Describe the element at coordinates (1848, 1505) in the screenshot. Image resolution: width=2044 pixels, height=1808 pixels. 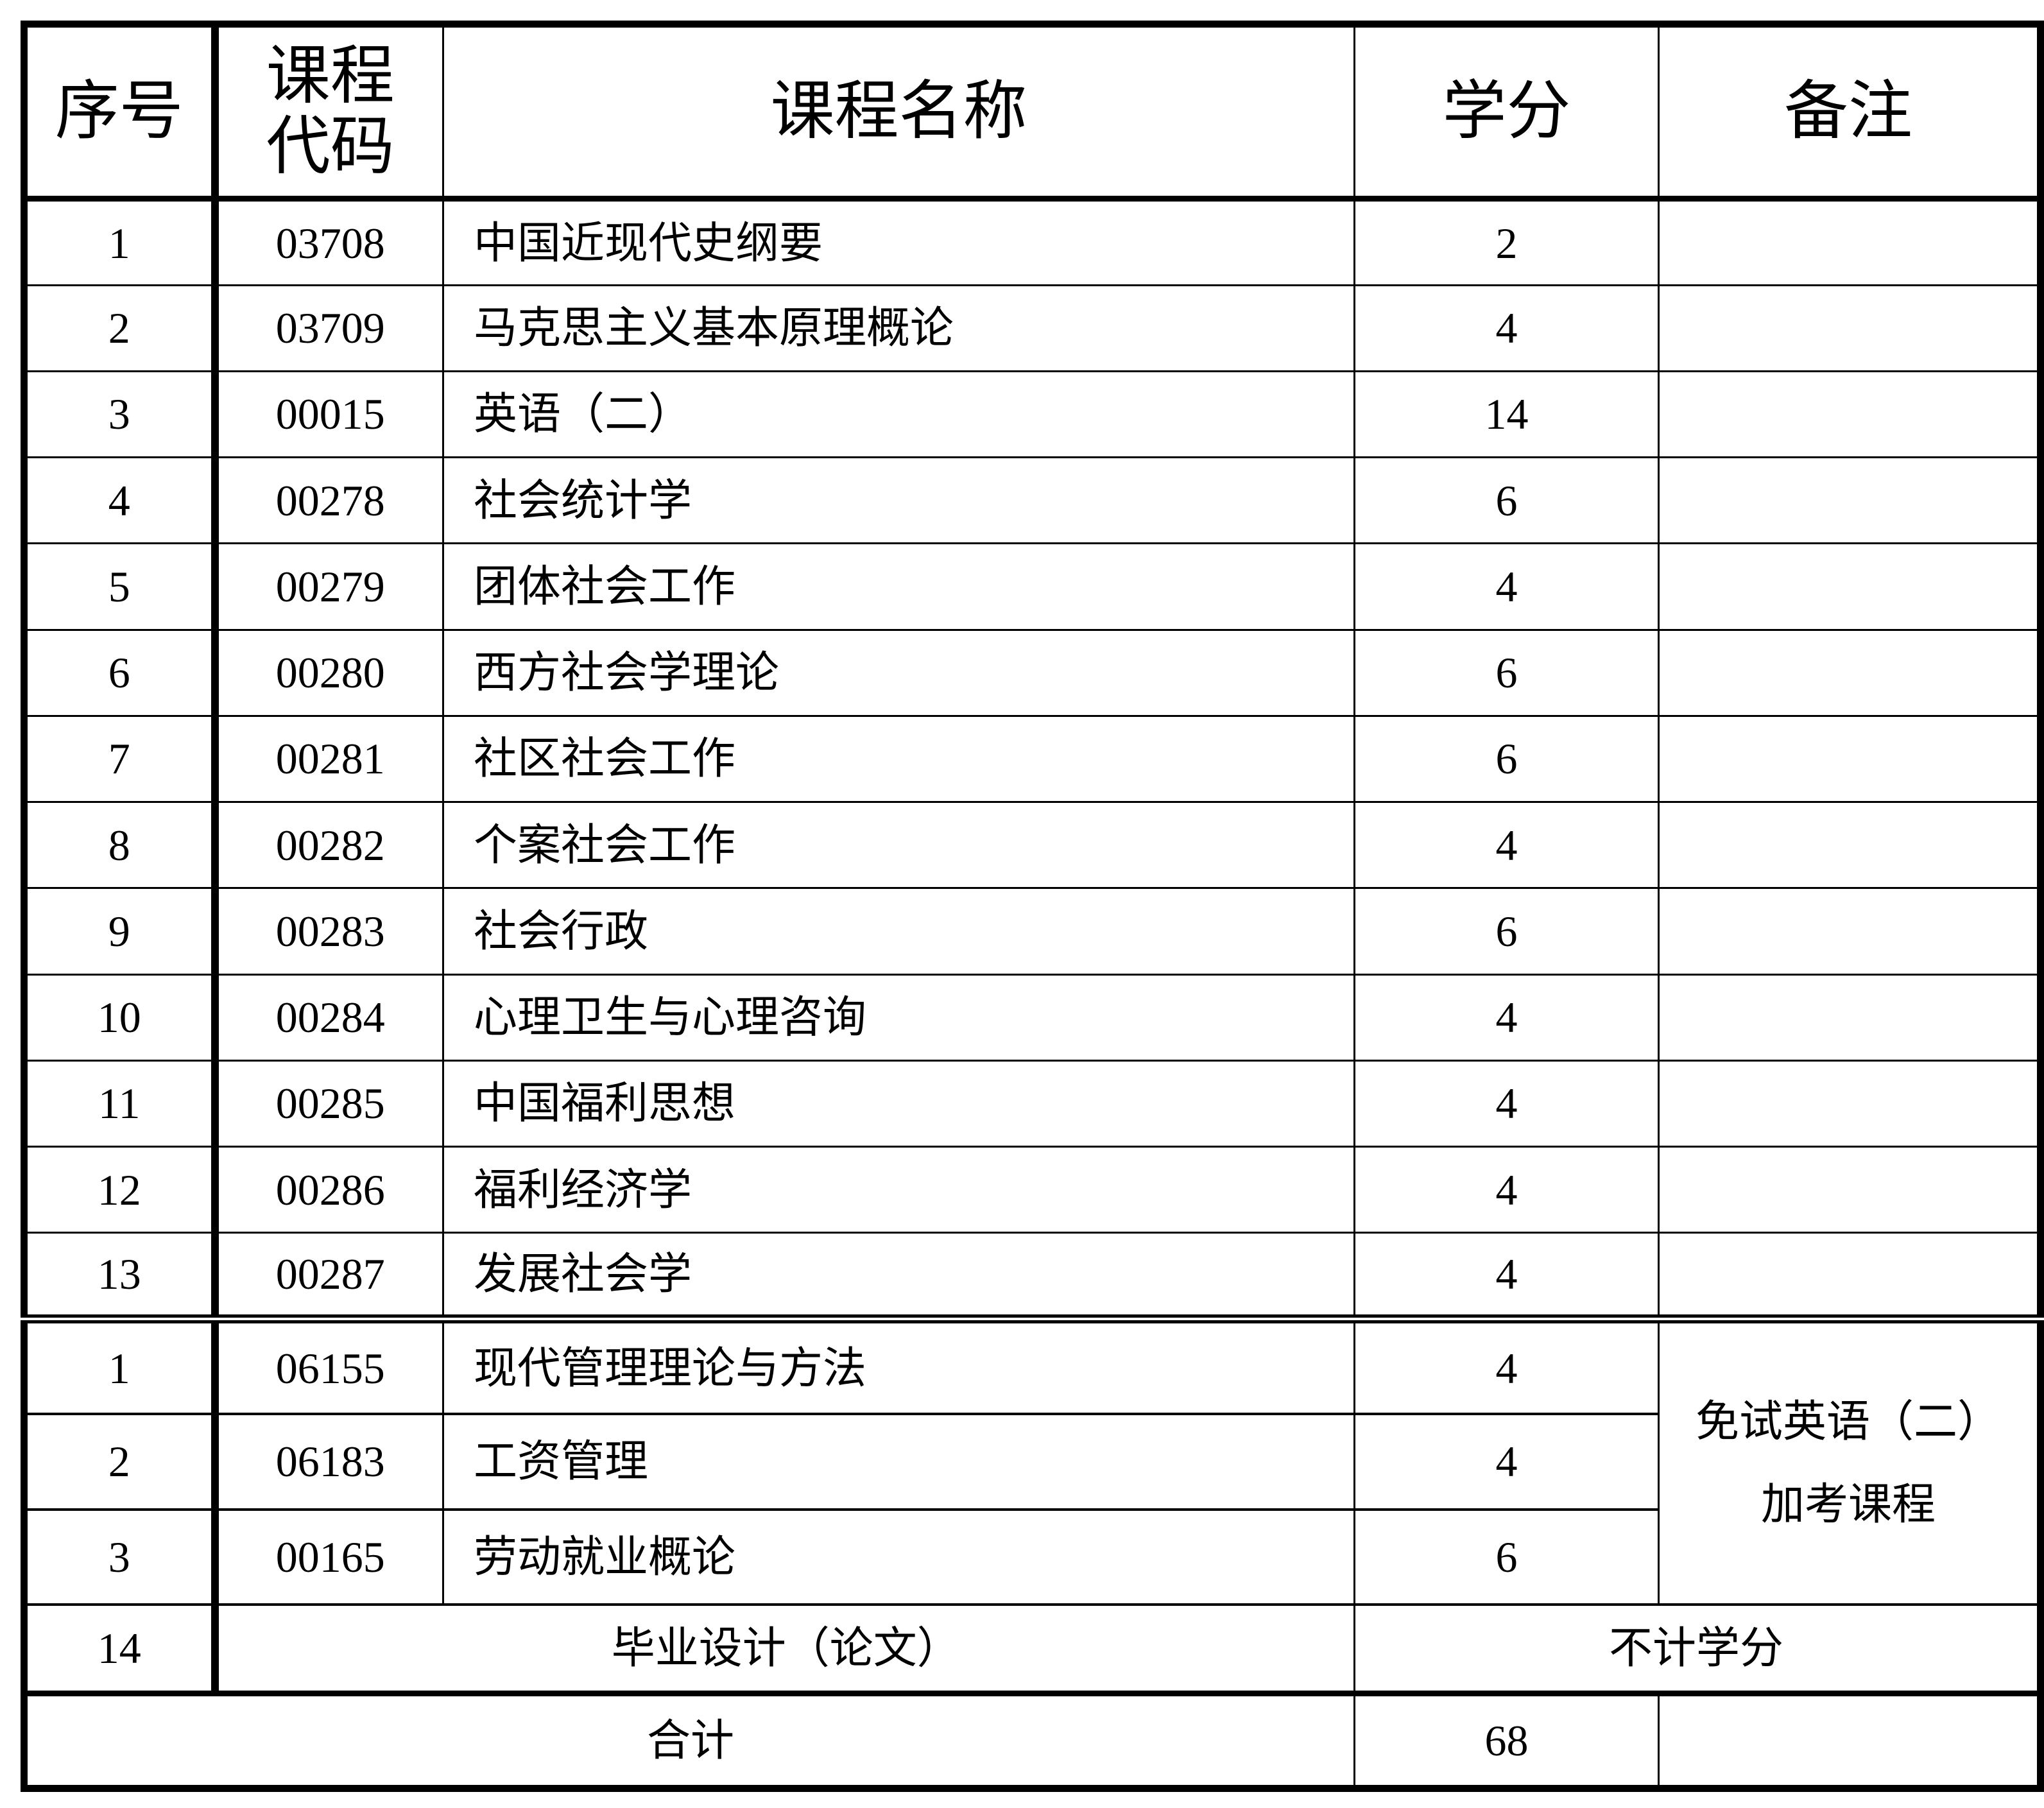
I see `extra-remark-line2: 加考课程` at that location.